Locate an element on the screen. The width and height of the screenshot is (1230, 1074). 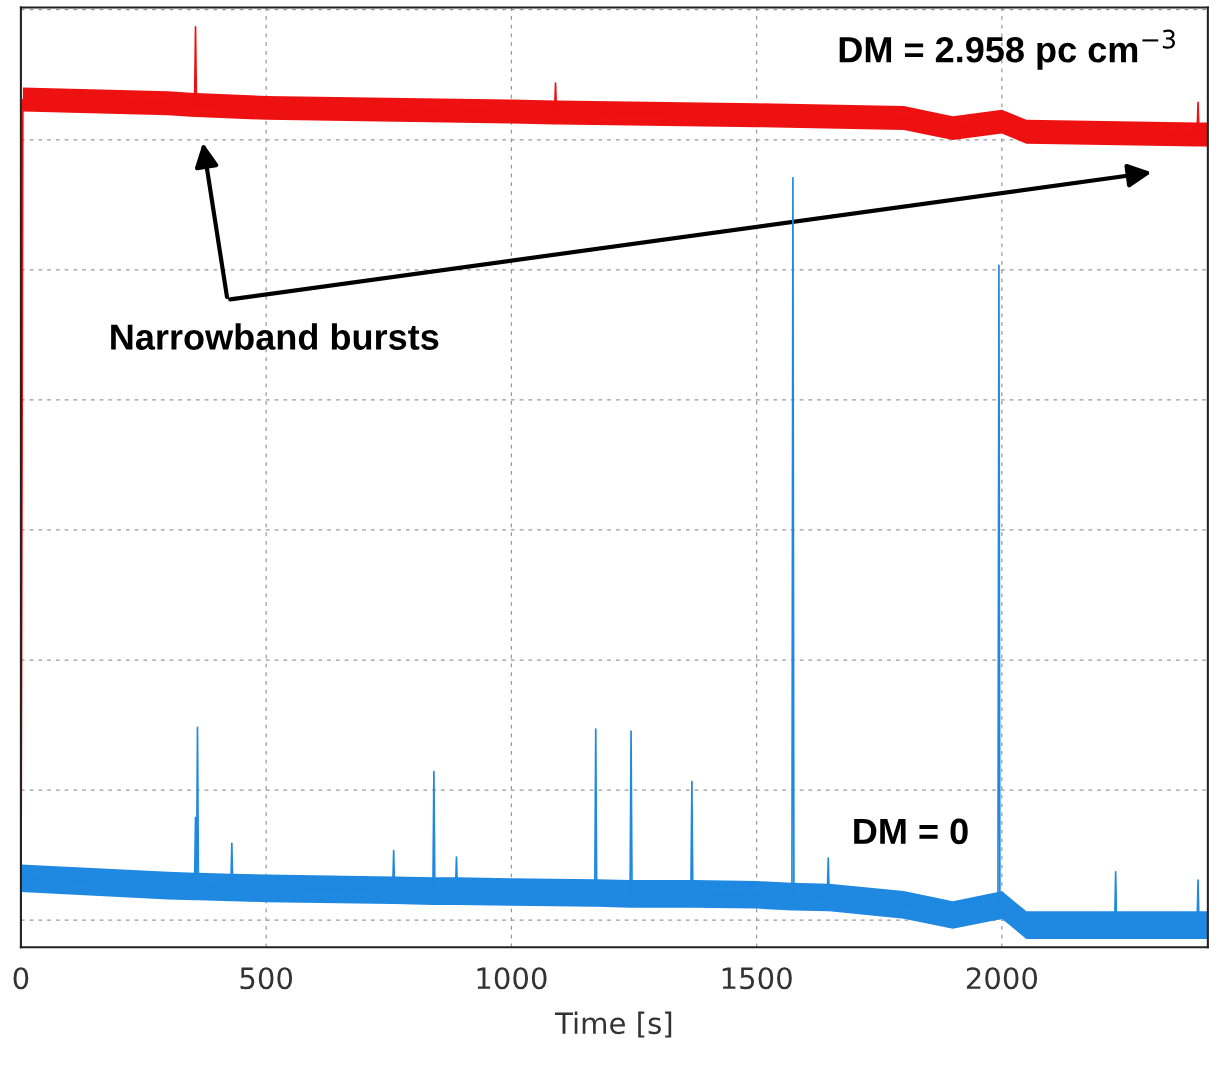
annotation: DM = 0 is located at coordinates (911, 831).